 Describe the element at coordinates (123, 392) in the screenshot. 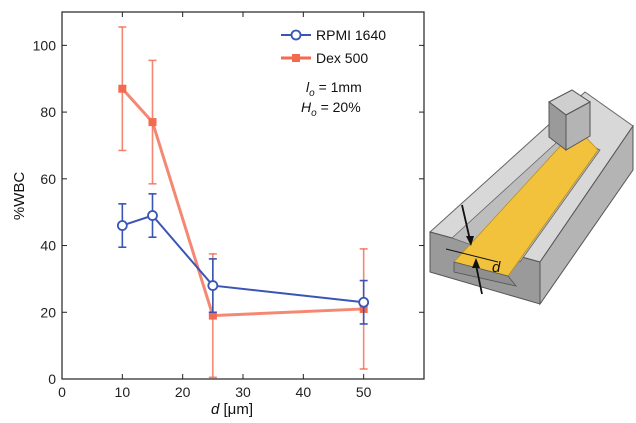

I see `x-tick-label: 10` at that location.